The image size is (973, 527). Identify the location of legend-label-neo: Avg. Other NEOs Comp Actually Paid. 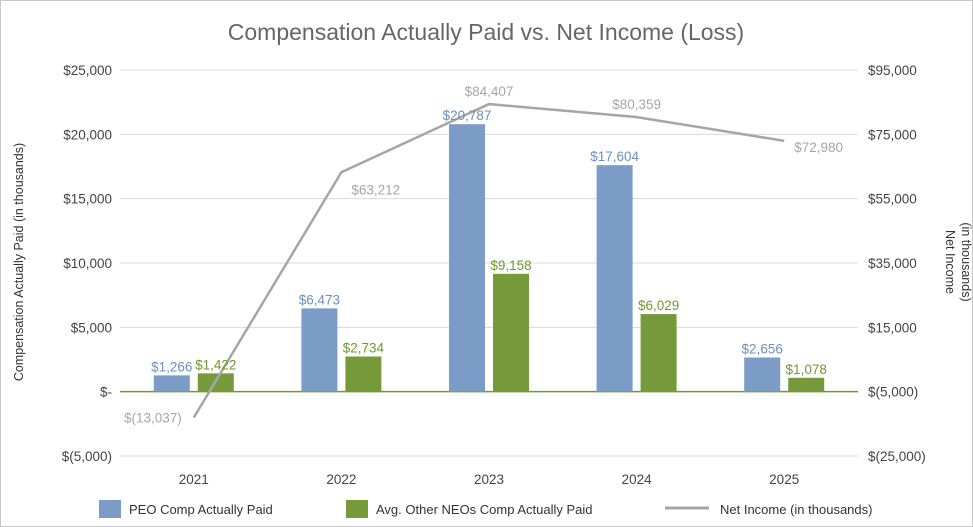
(484, 509).